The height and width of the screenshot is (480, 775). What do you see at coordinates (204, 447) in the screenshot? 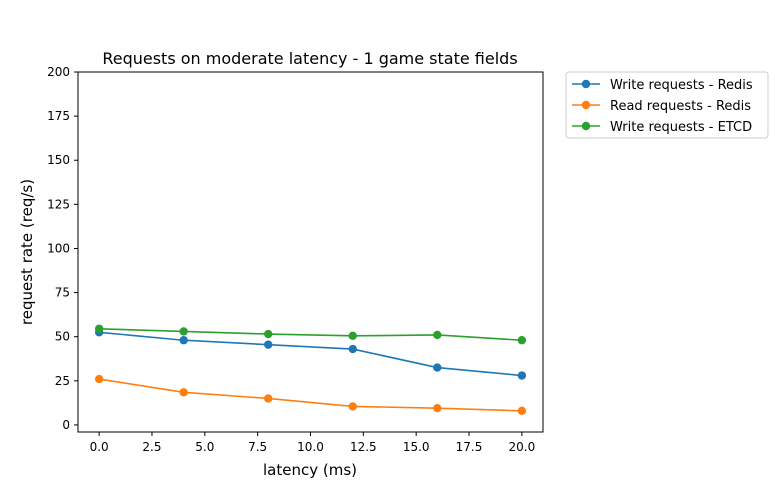
I see `x-tick-label: 5.0` at bounding box center [204, 447].